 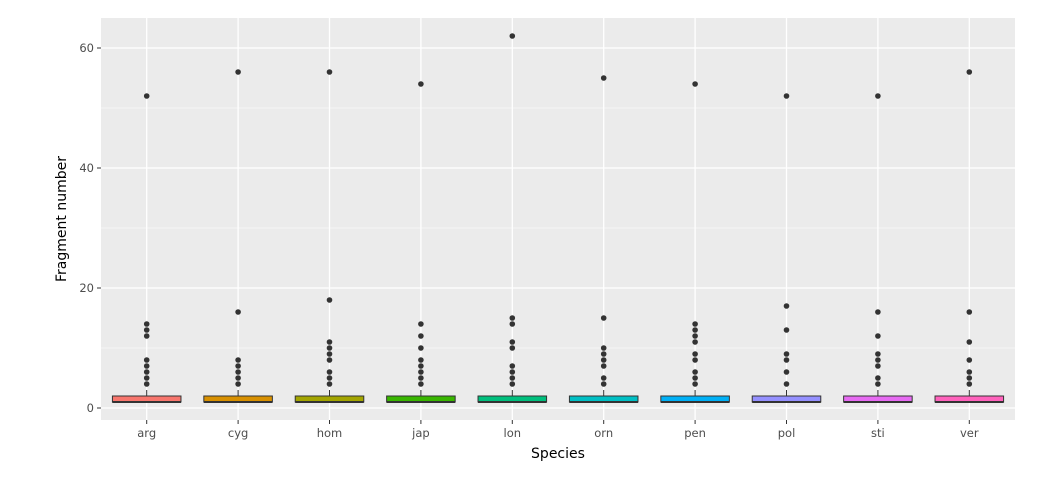 I want to click on x-tick-label: cyg, so click(x=238, y=433).